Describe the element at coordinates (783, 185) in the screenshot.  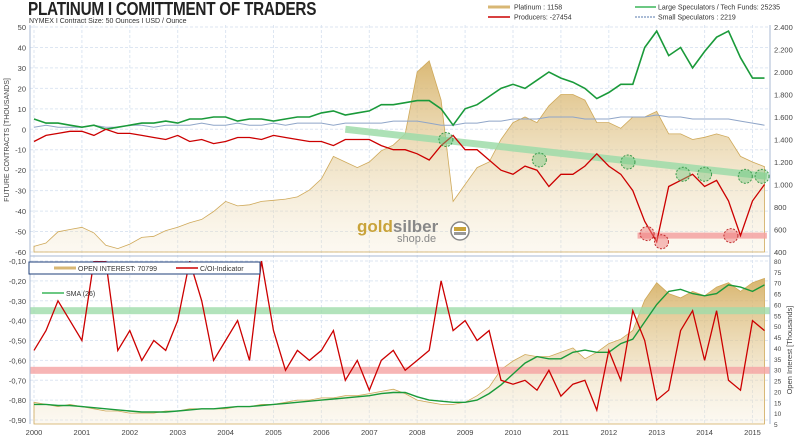
I see `y2-tick-label: 1.000` at that location.